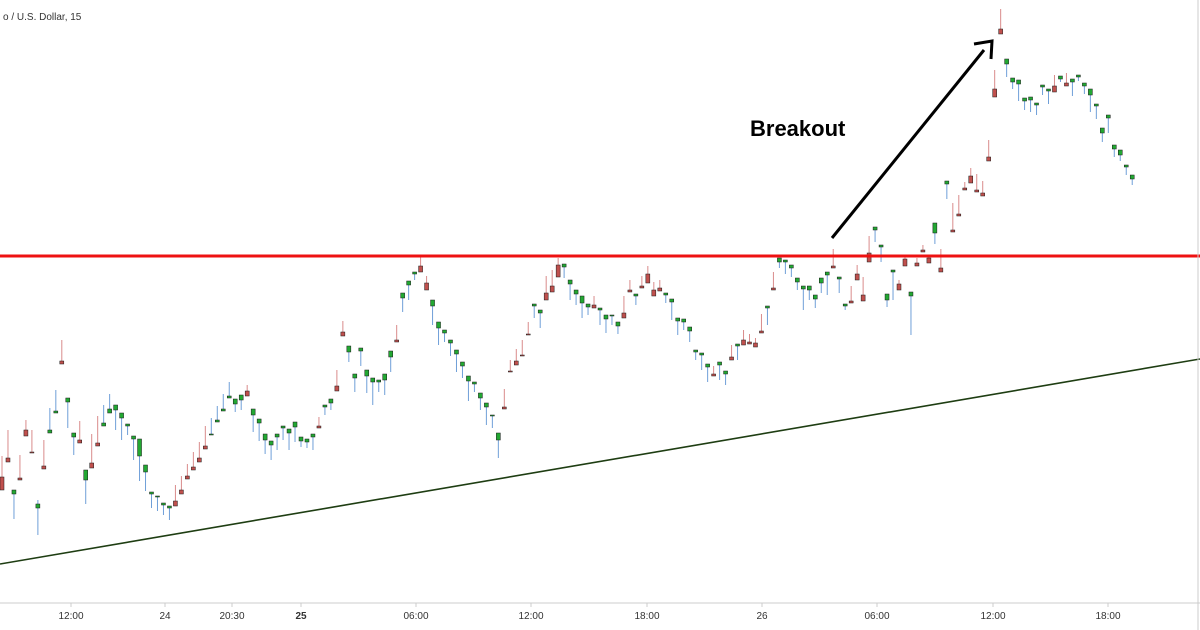  Describe the element at coordinates (231, 616) in the screenshot. I see `x-tick-label: 20:30` at that location.